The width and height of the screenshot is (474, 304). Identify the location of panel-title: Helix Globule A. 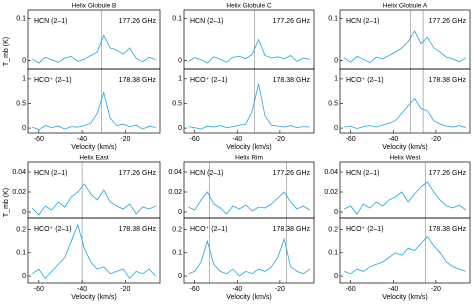
(405, 6).